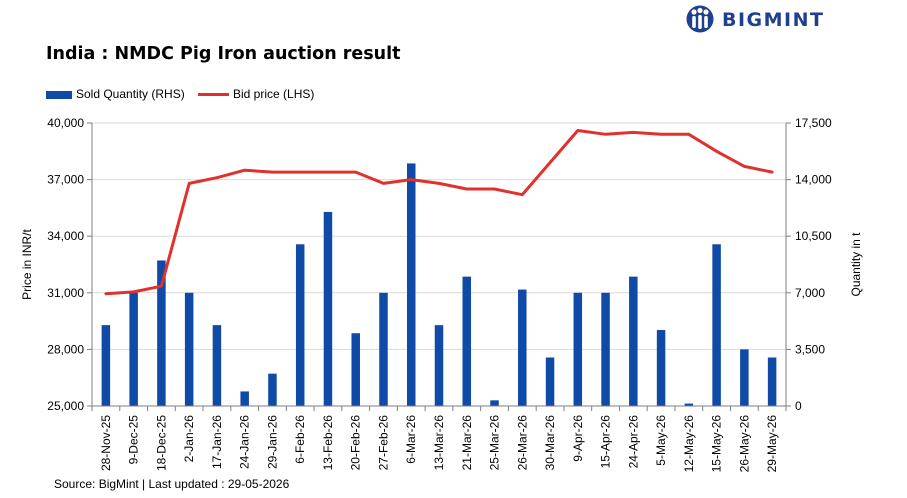 Image resolution: width=907 pixels, height=498 pixels. I want to click on bigmint-logo: BIGMINT, so click(769, 20).